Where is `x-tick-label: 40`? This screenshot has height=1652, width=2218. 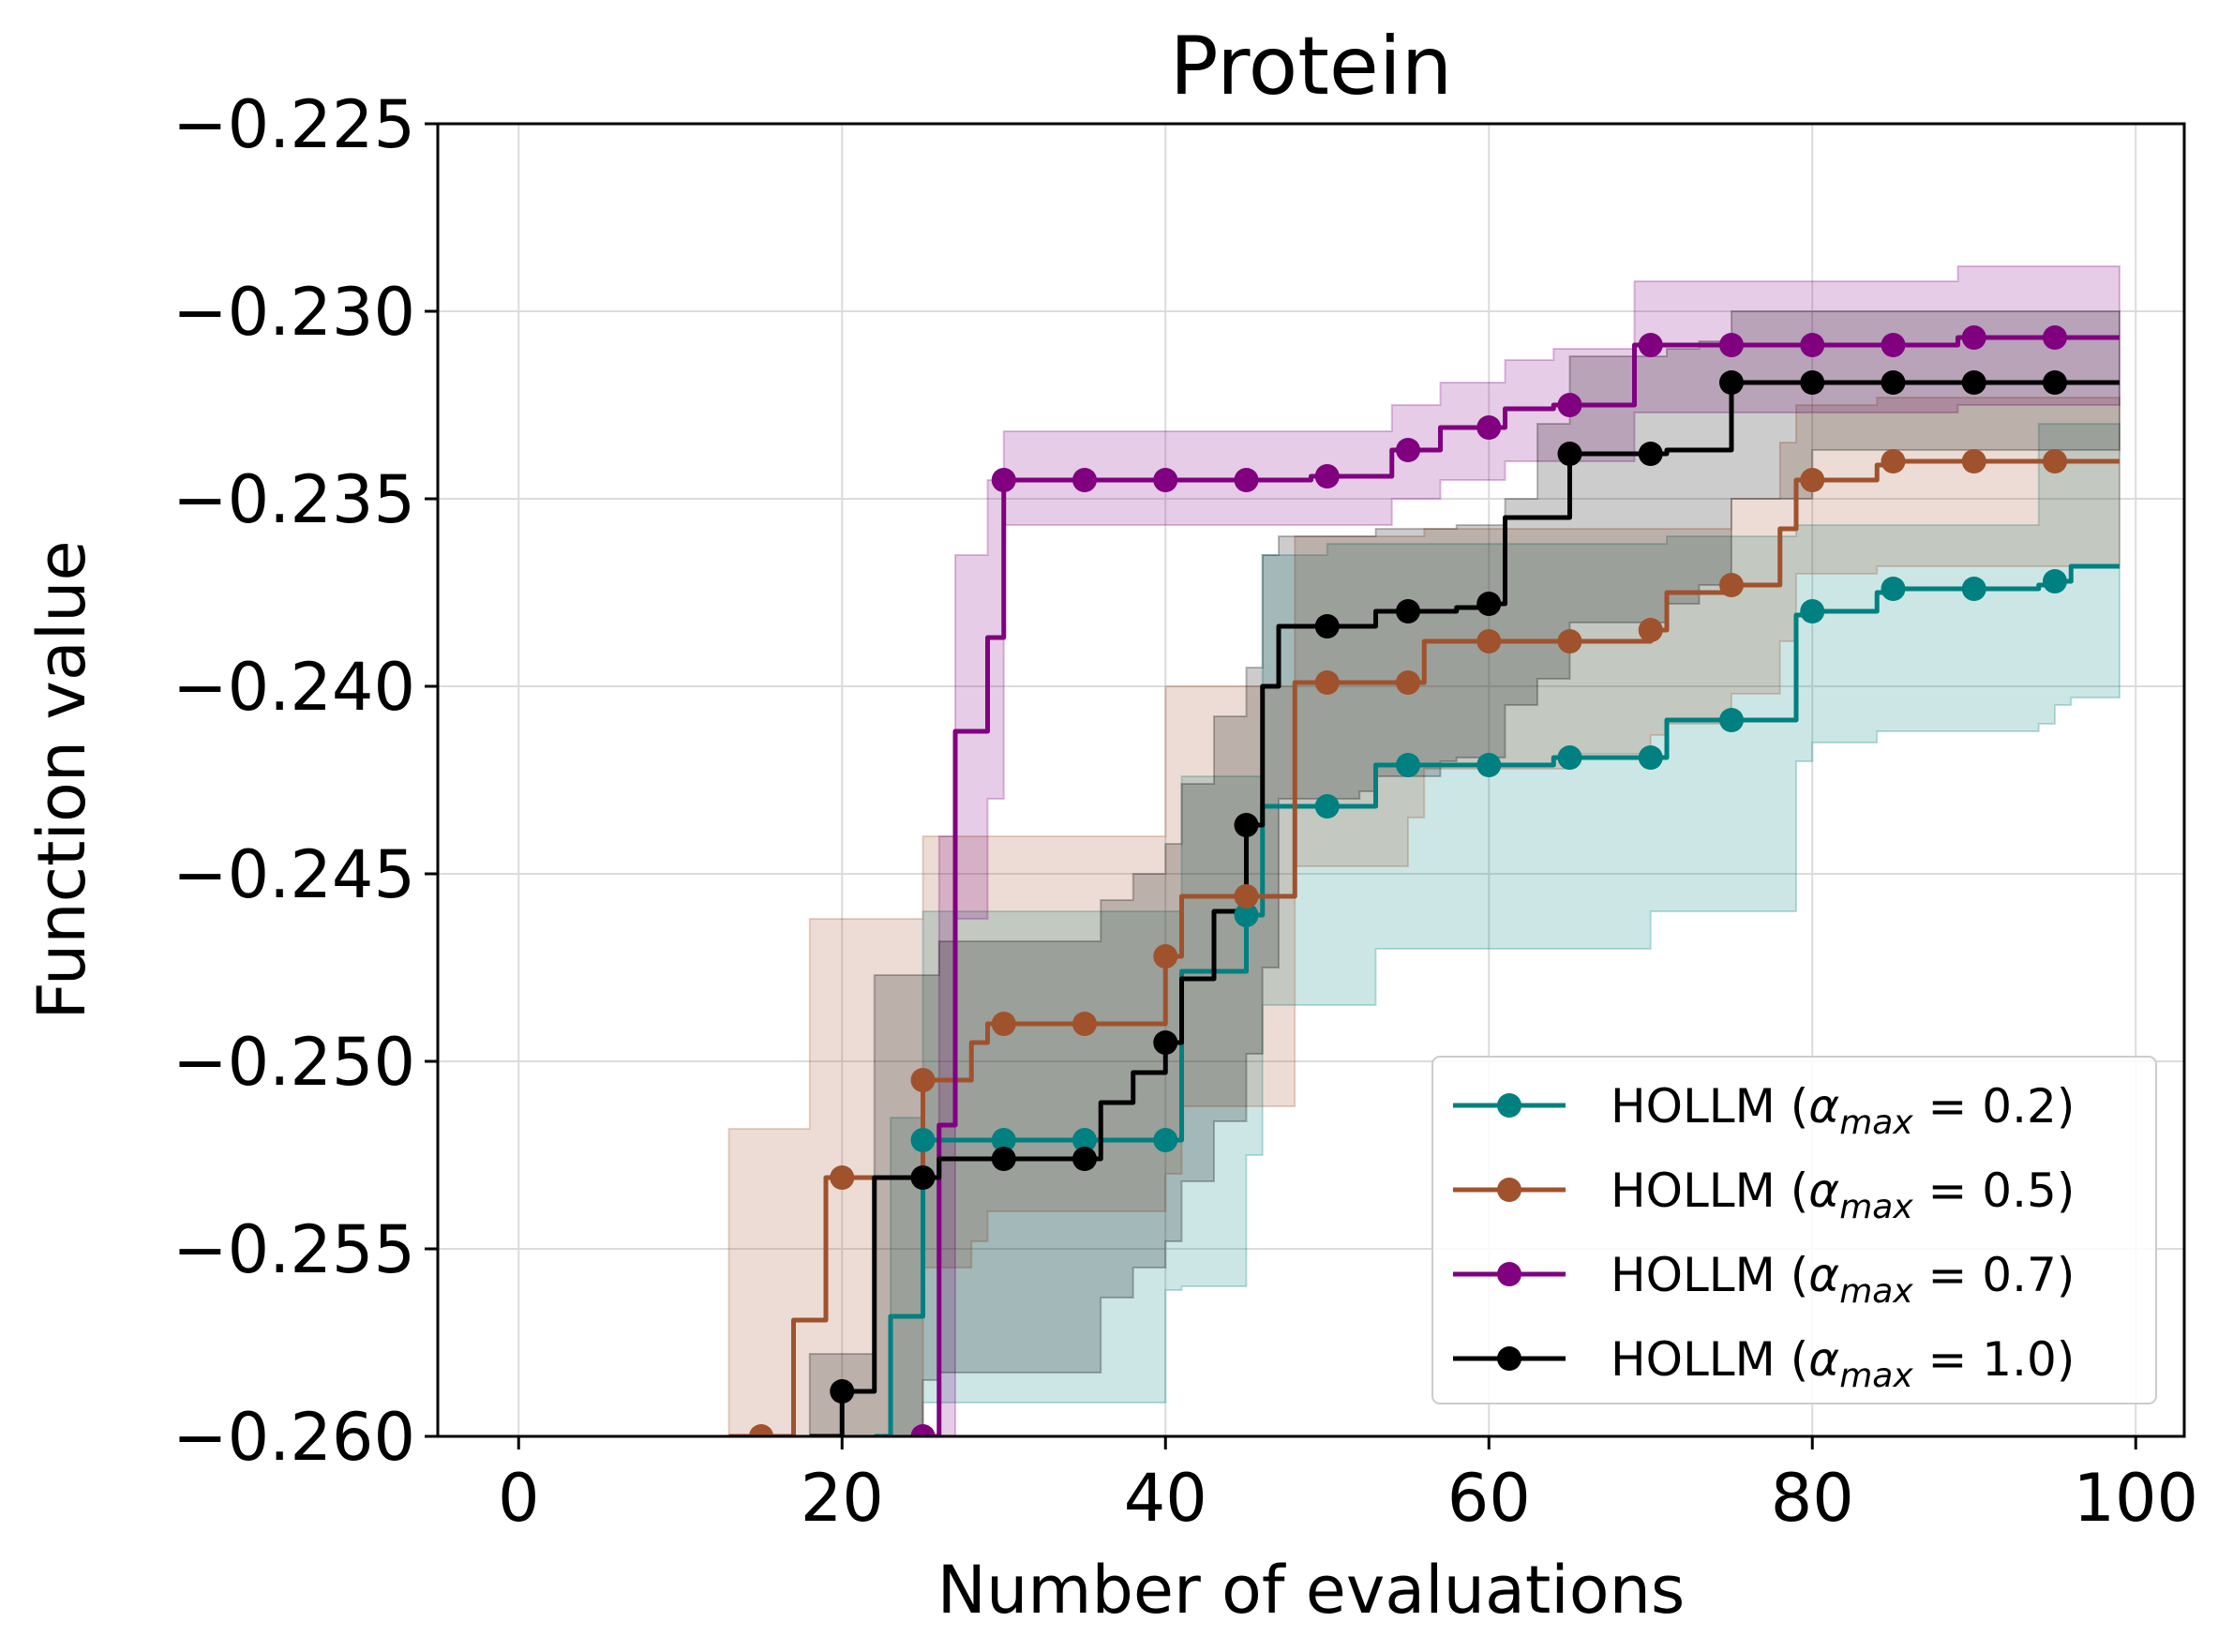 x-tick-label: 40 is located at coordinates (1165, 1498).